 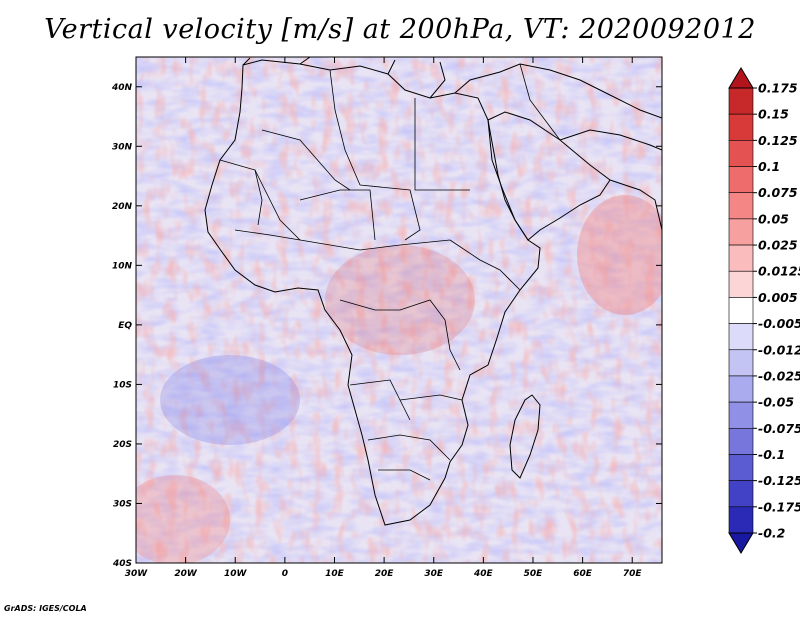 I want to click on lon-tick-label: 0, so click(x=285, y=574).